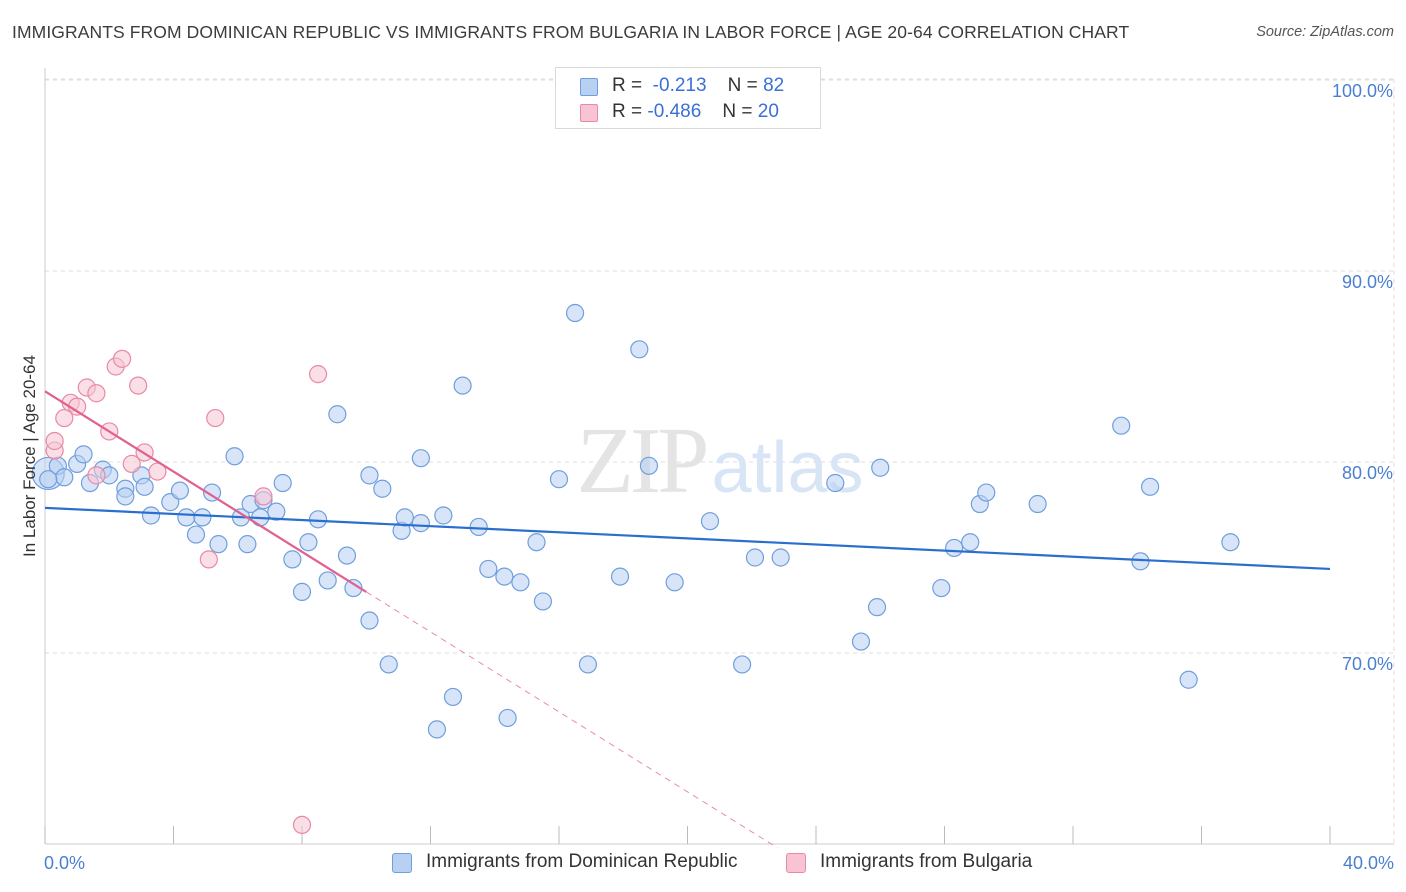 The height and width of the screenshot is (892, 1406). I want to click on legend-text: R = -0.213 N = 82, so click(698, 86).